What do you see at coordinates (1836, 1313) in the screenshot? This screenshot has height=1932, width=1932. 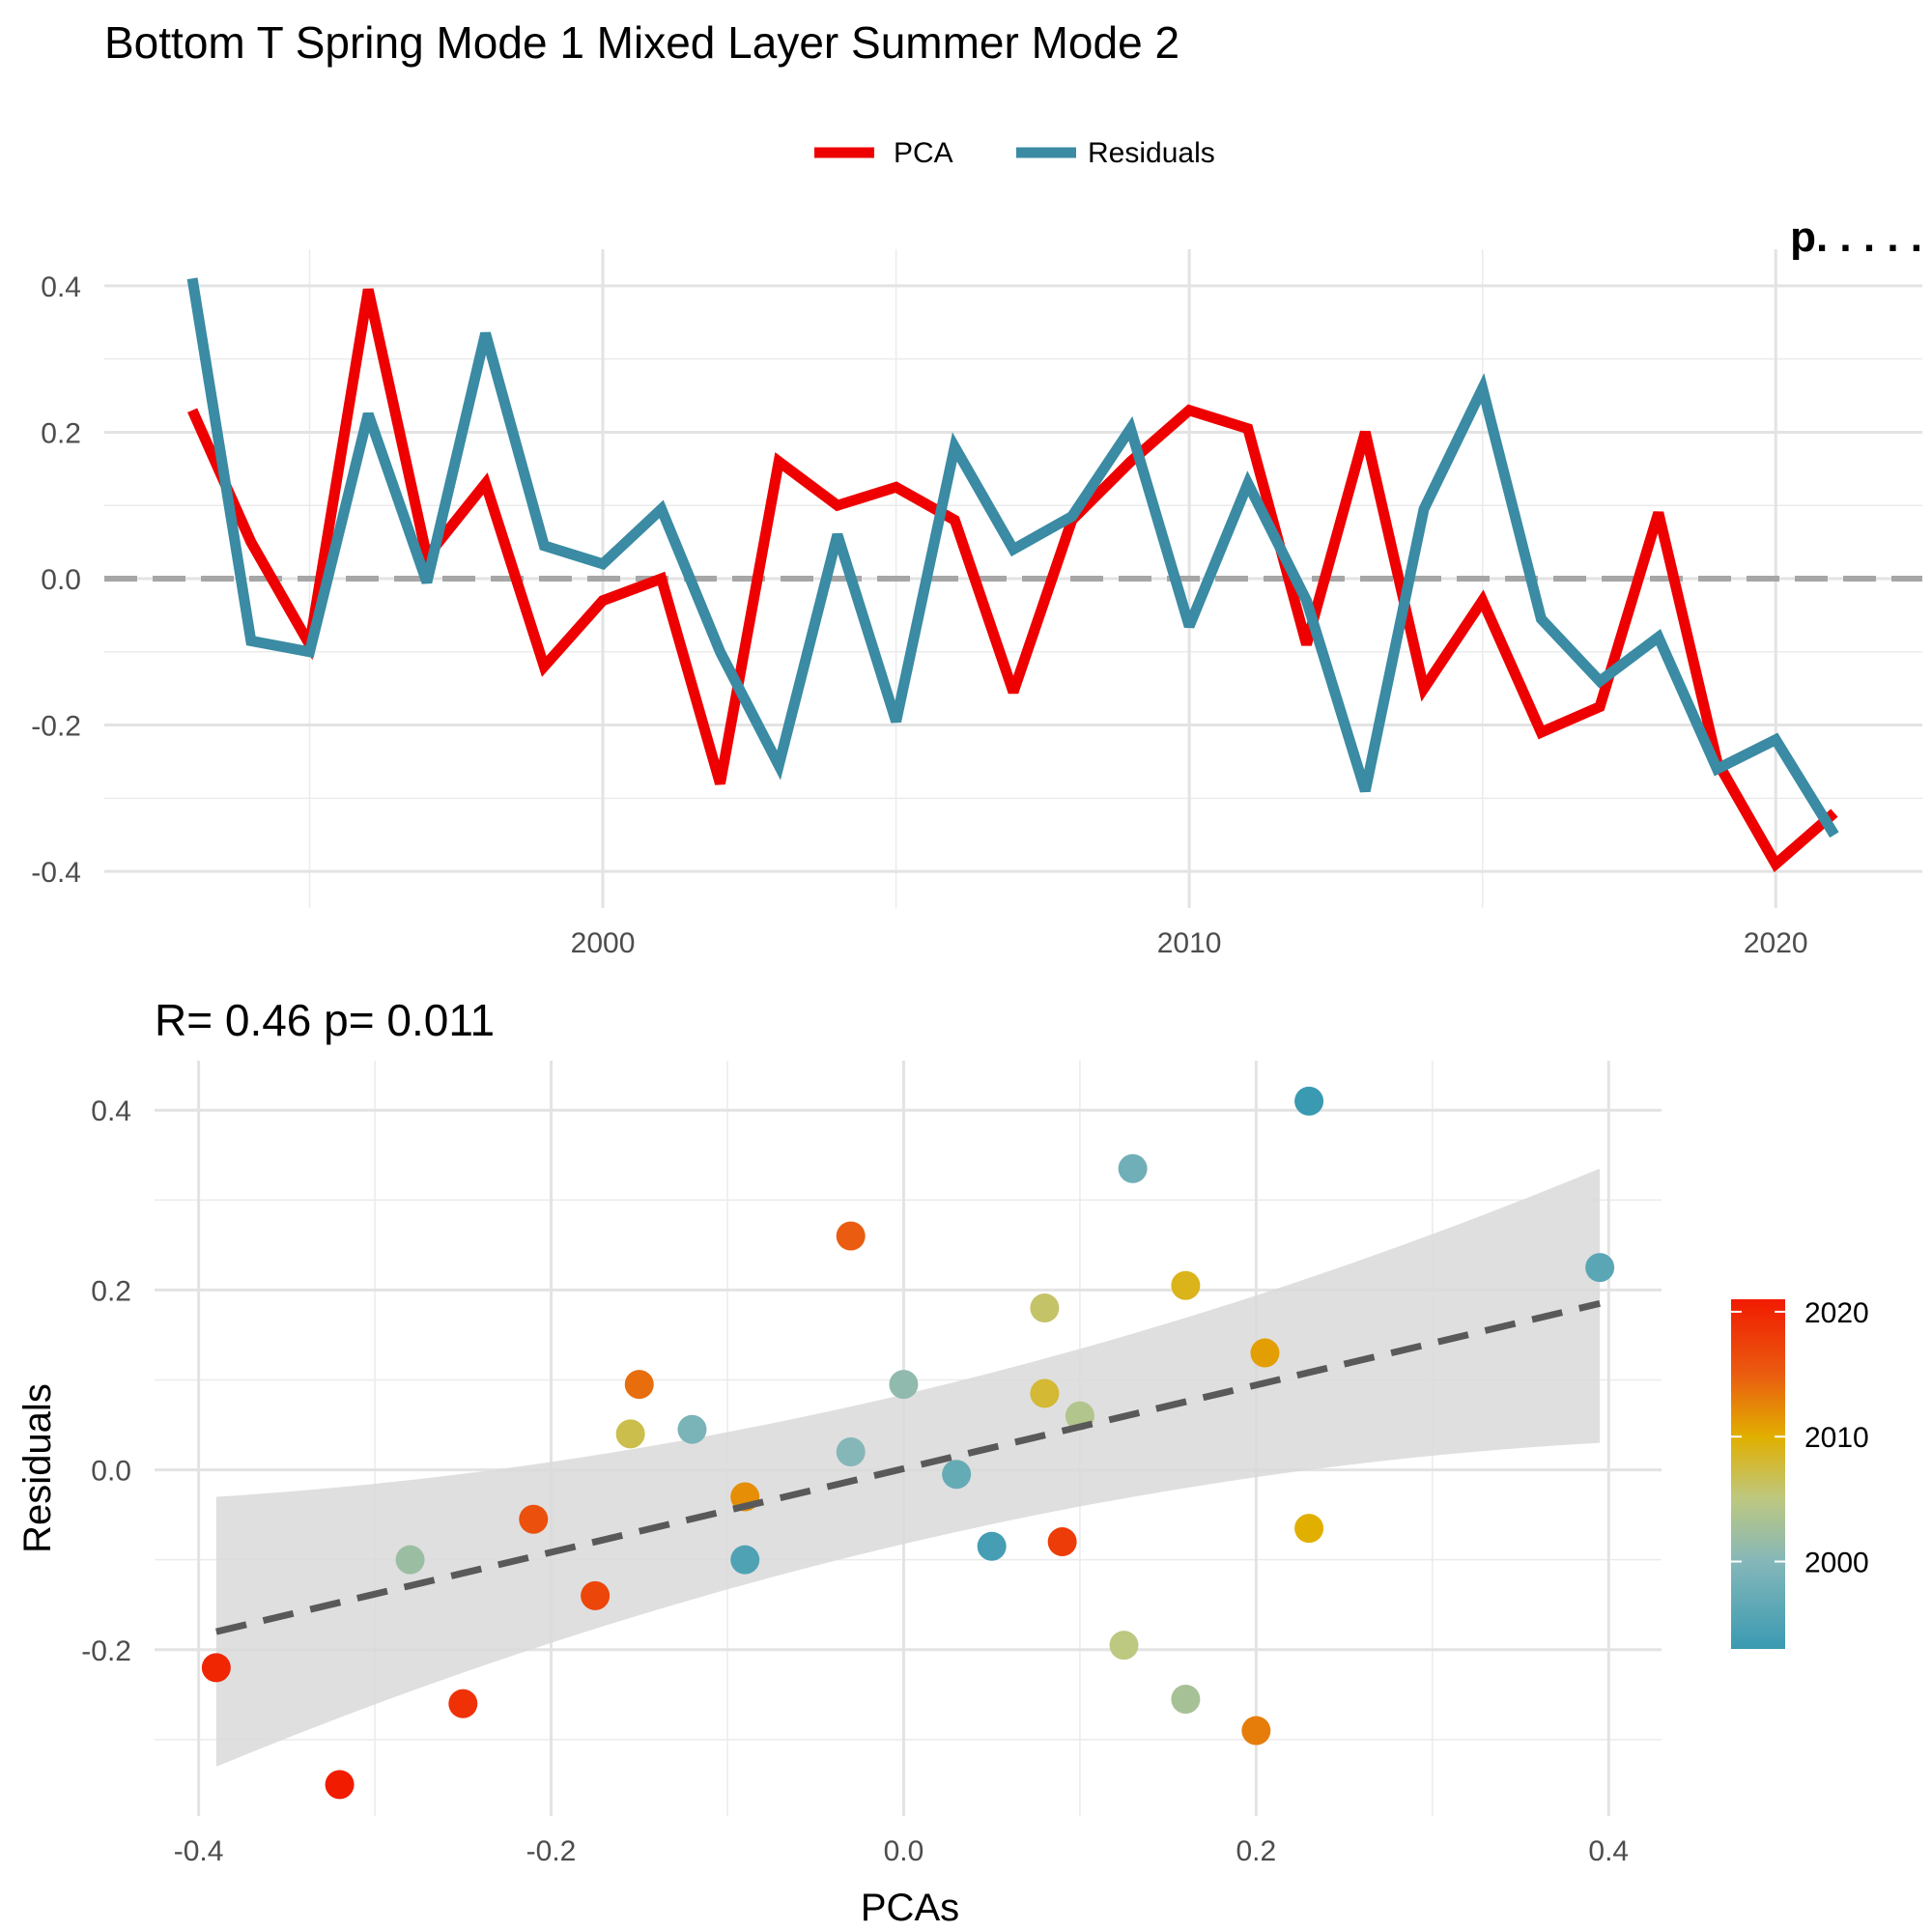 I see `colorbar-tick-label: 2020` at bounding box center [1836, 1313].